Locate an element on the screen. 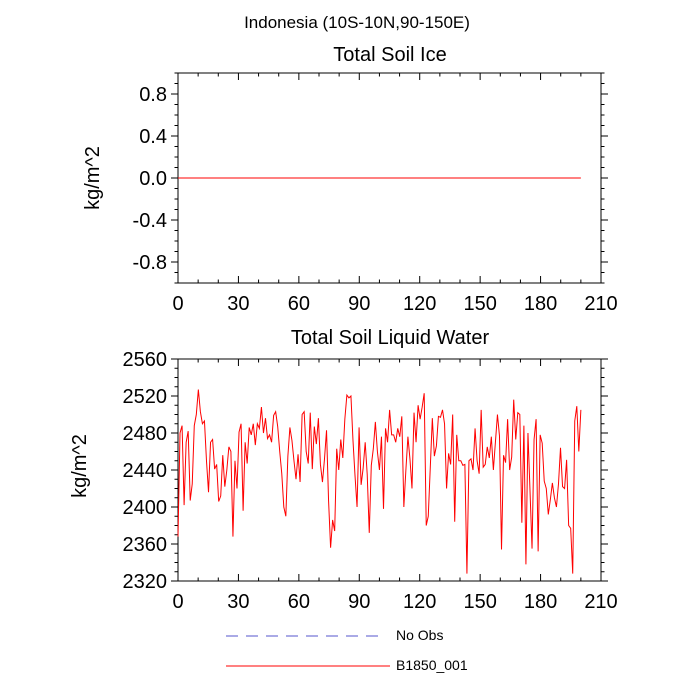 The image size is (700, 700). y-tick-label: 2440 is located at coordinates (145, 471).